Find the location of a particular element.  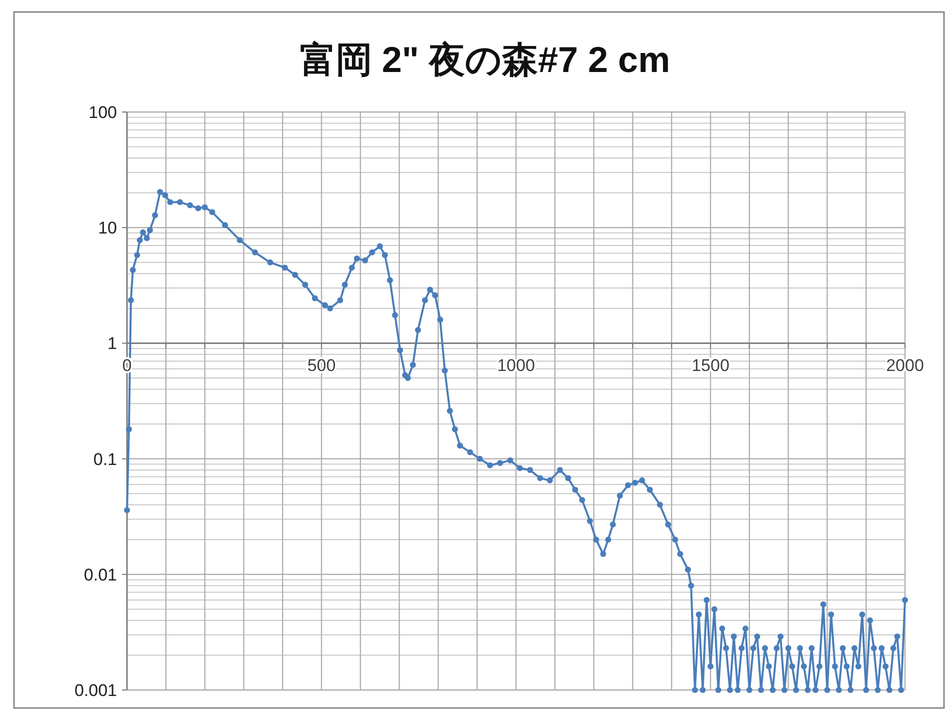

x-tick-label: 1500 is located at coordinates (711, 366).